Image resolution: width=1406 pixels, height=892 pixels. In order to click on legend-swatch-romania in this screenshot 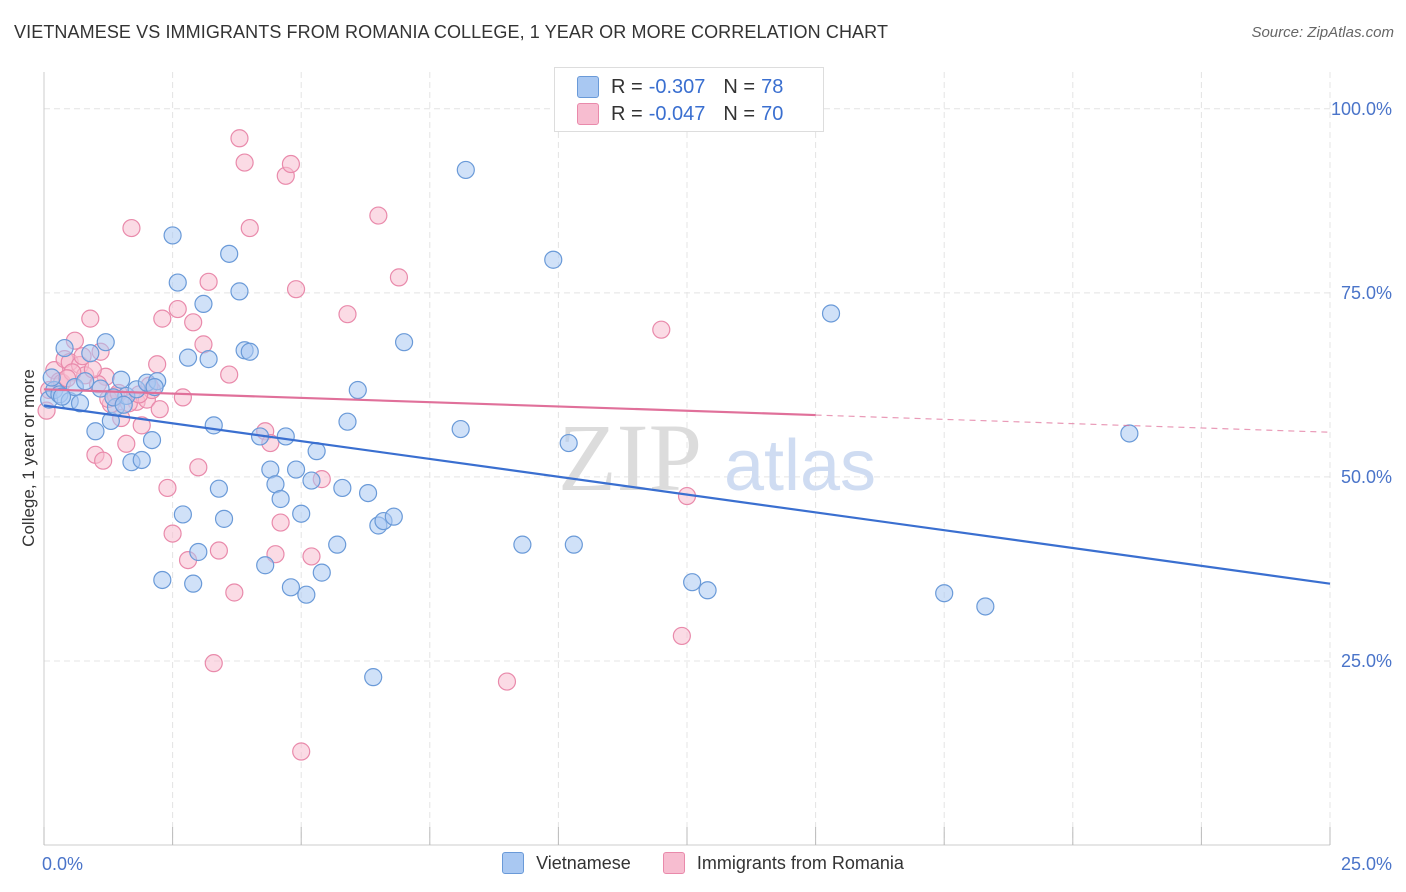, I will do `click(673, 863)`.